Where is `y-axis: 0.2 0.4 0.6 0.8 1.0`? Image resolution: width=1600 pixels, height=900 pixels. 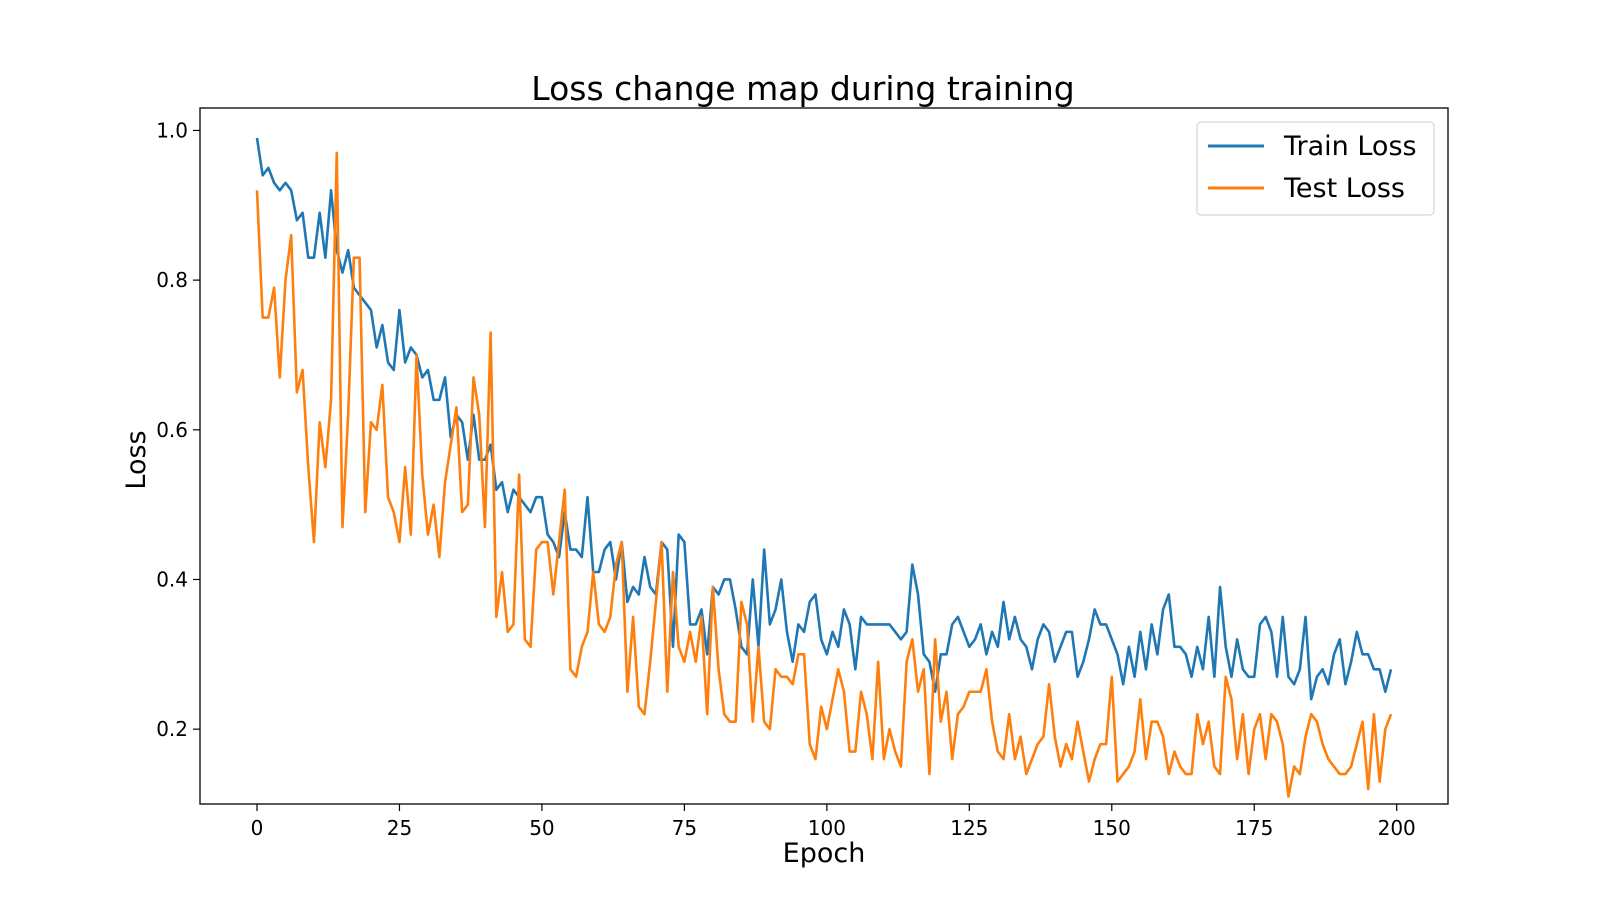 y-axis: 0.2 0.4 0.6 0.8 1.0 is located at coordinates (178, 429).